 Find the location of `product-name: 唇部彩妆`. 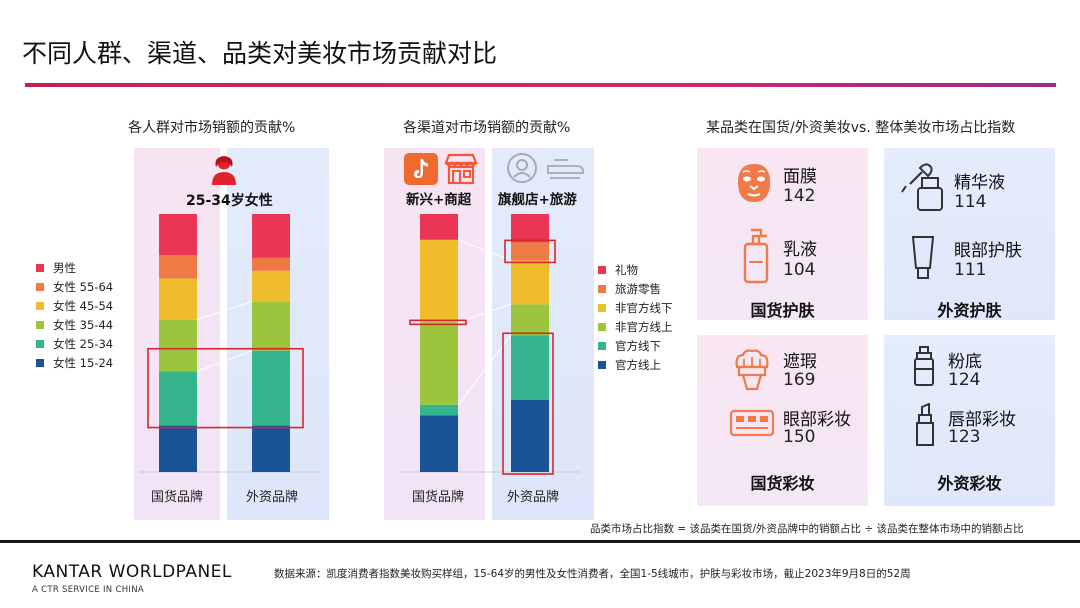

product-name: 唇部彩妆 is located at coordinates (982, 420).